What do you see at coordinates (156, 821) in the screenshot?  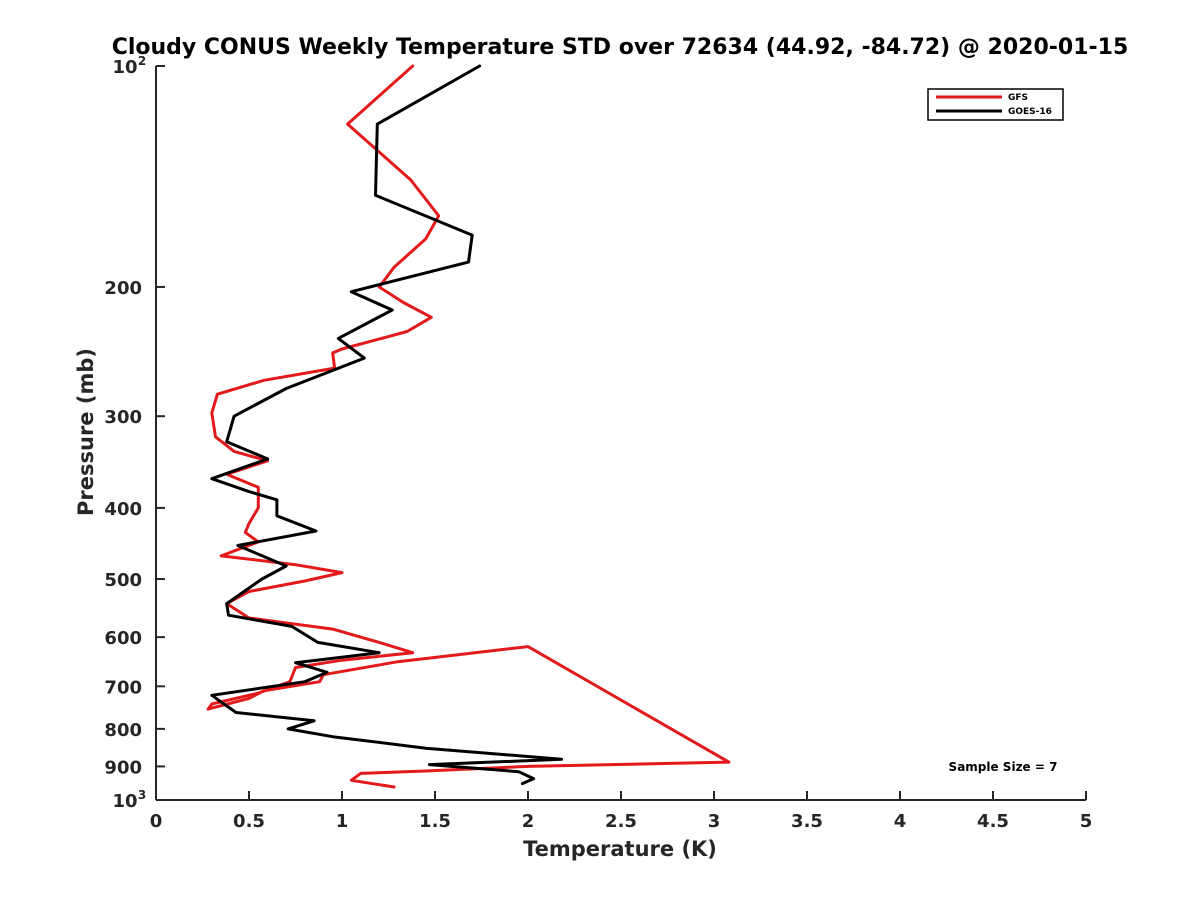 I see `x-tick-label: 0` at bounding box center [156, 821].